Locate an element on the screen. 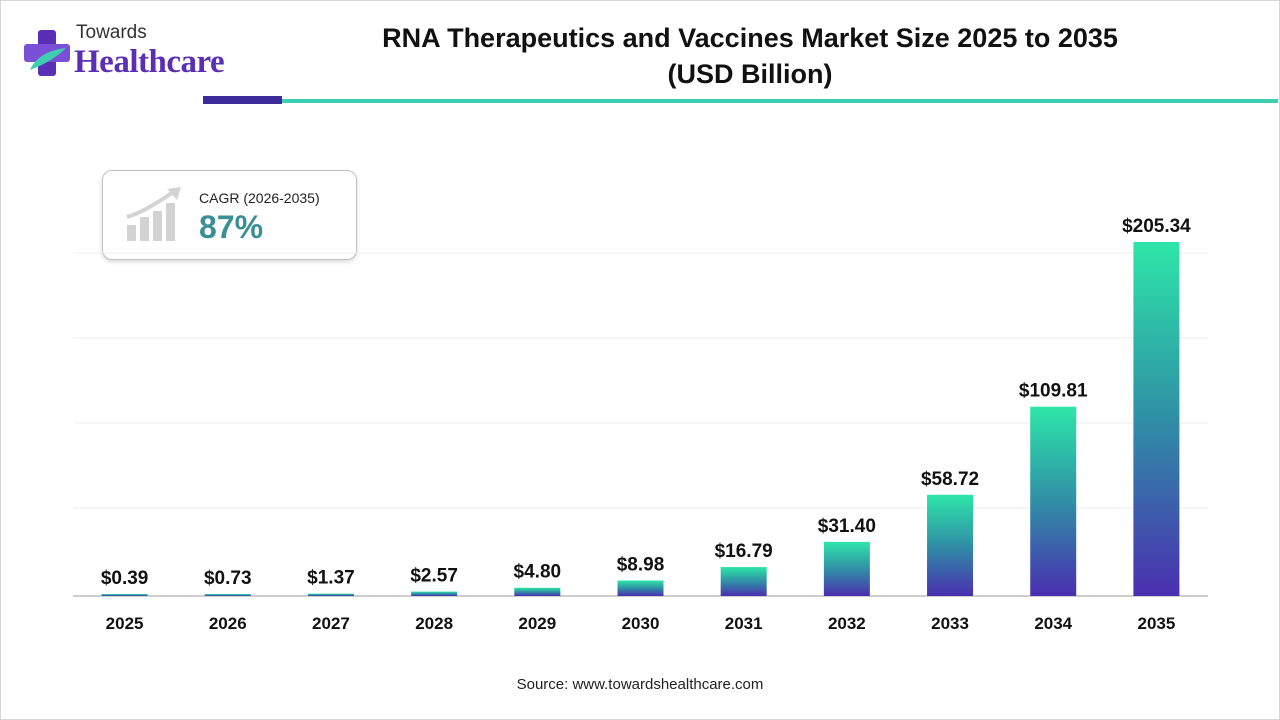 The height and width of the screenshot is (720, 1280). medical-cross-logo-icon is located at coordinates (47, 53).